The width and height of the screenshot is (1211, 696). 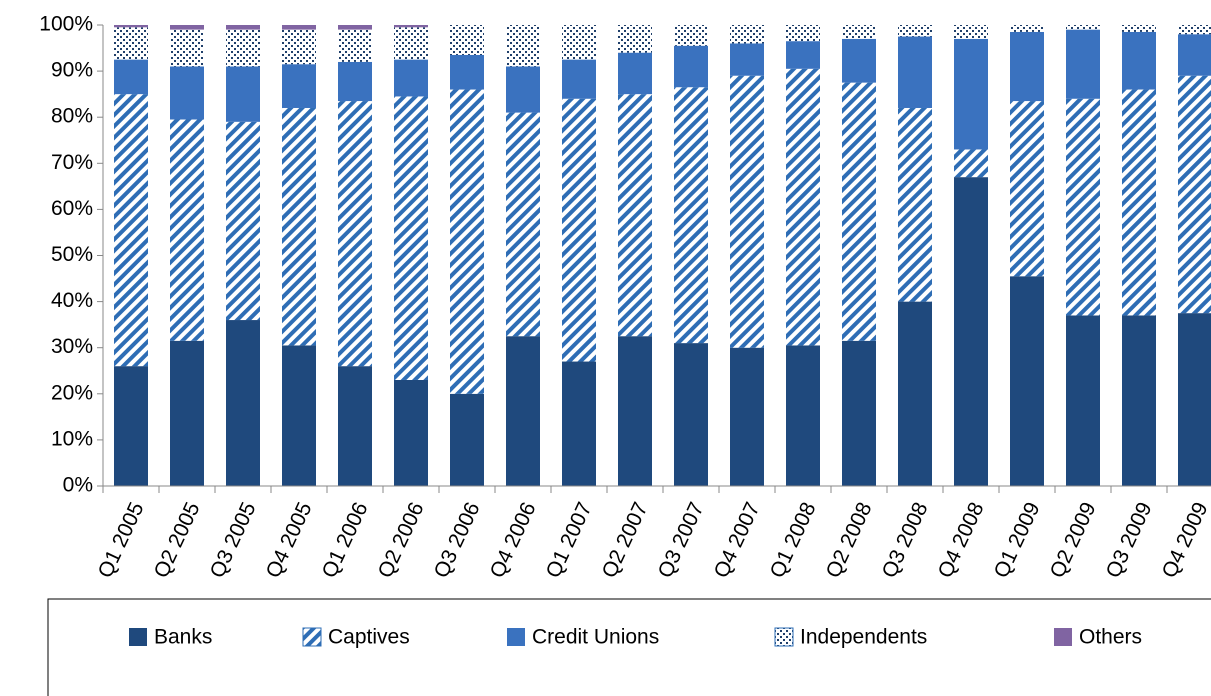 What do you see at coordinates (1017, 540) in the screenshot?
I see `x-tick-label: Q1 2009` at bounding box center [1017, 540].